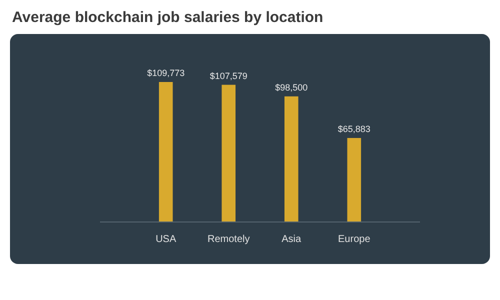 The height and width of the screenshot is (300, 500). I want to click on x-tick-label: USA, so click(166, 239).